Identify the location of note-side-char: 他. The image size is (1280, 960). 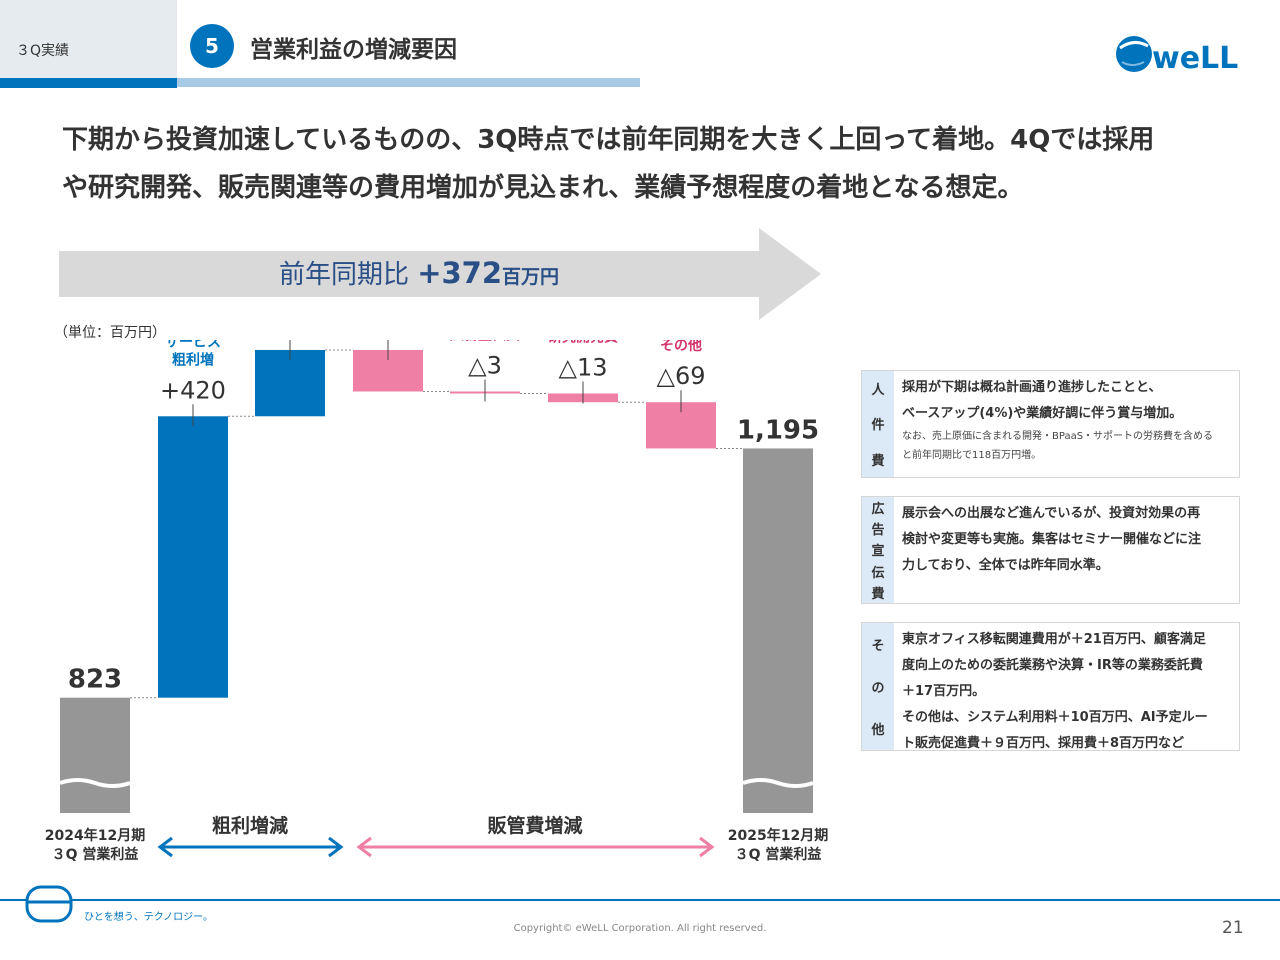
(878, 731).